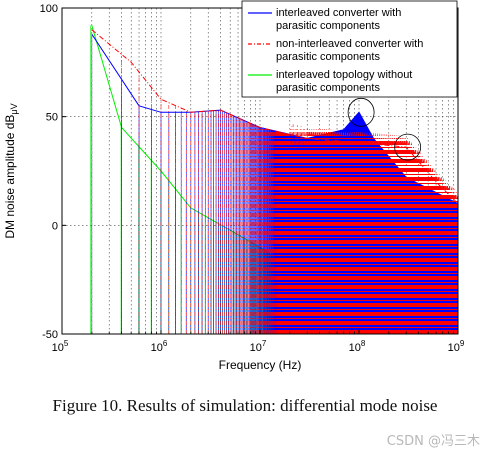  I want to click on y-axis-label: DM noise amplitude dBμV, so click(11, 170).